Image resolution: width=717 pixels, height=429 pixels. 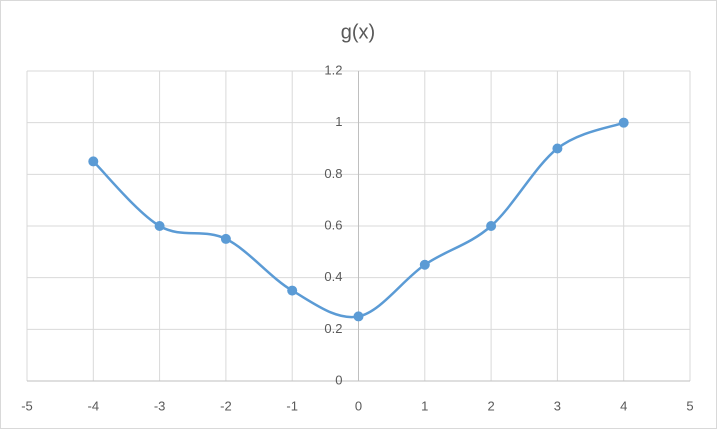 I want to click on y-tick-label: 0.6, so click(x=333, y=224).